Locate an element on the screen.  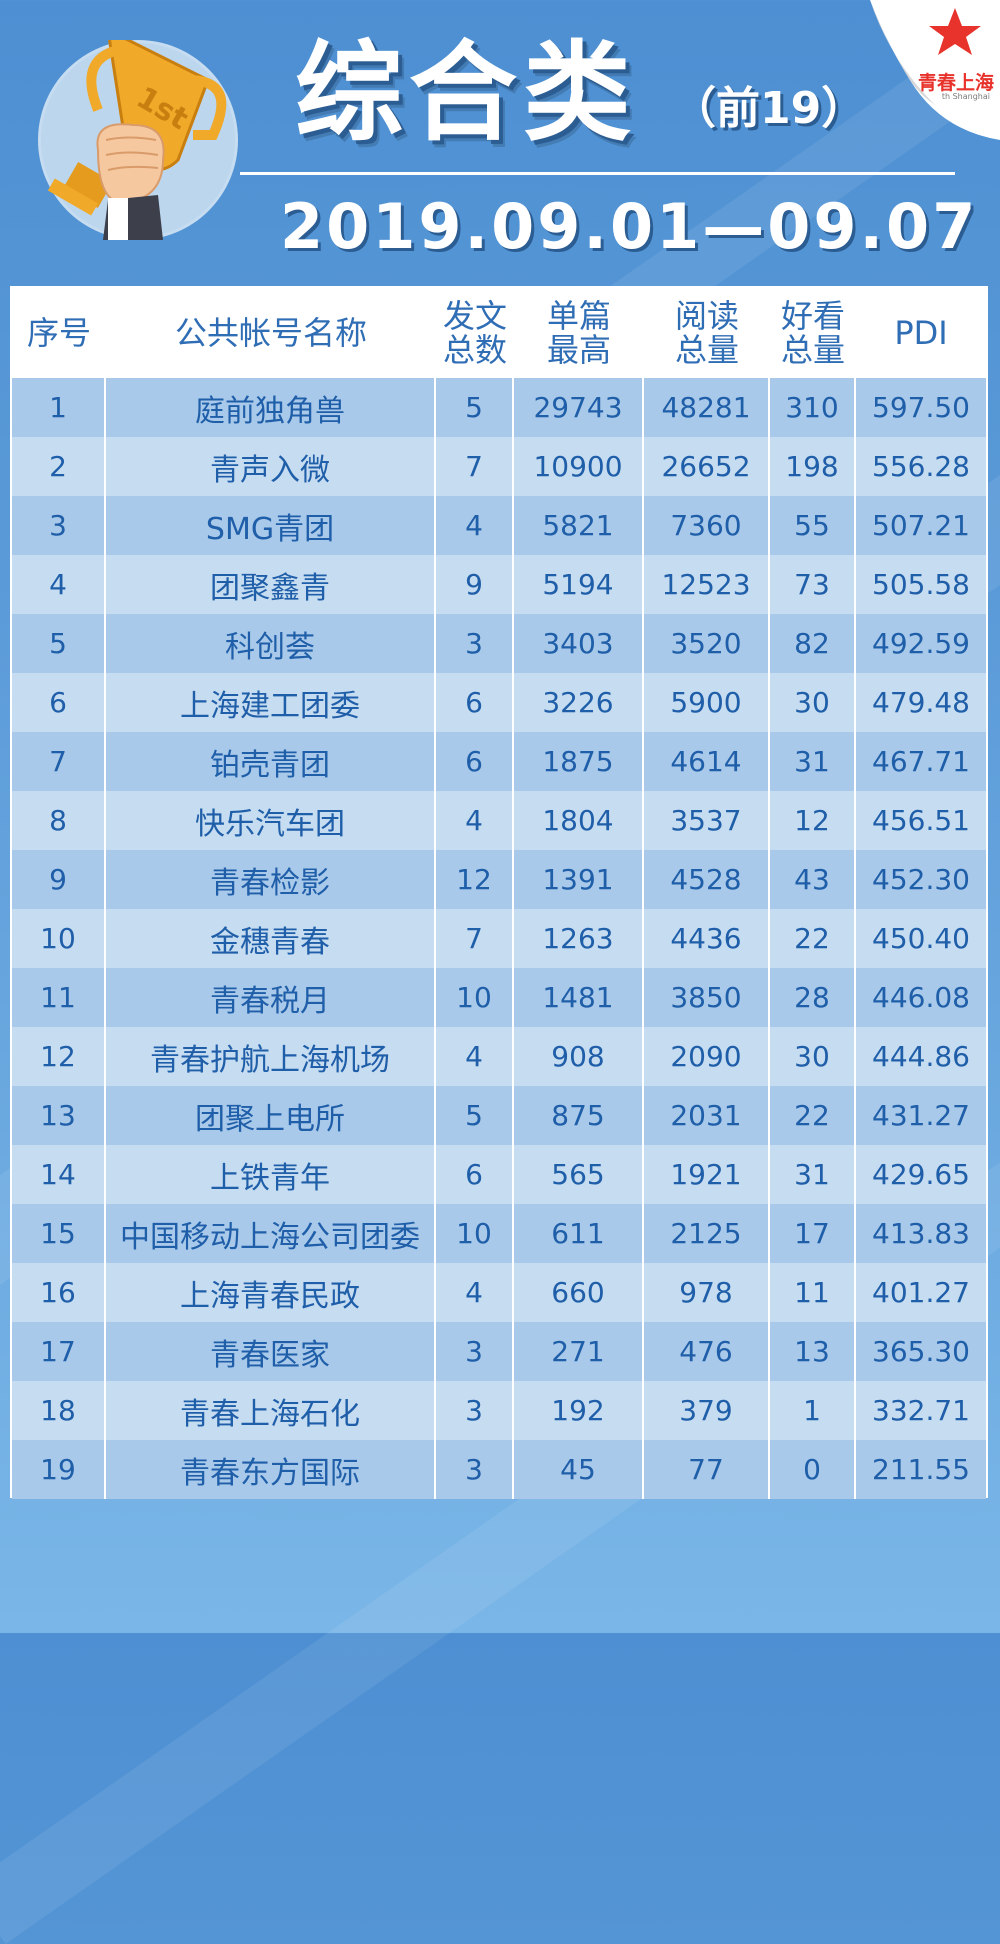
cell-post-count: 9 is located at coordinates (475, 584).